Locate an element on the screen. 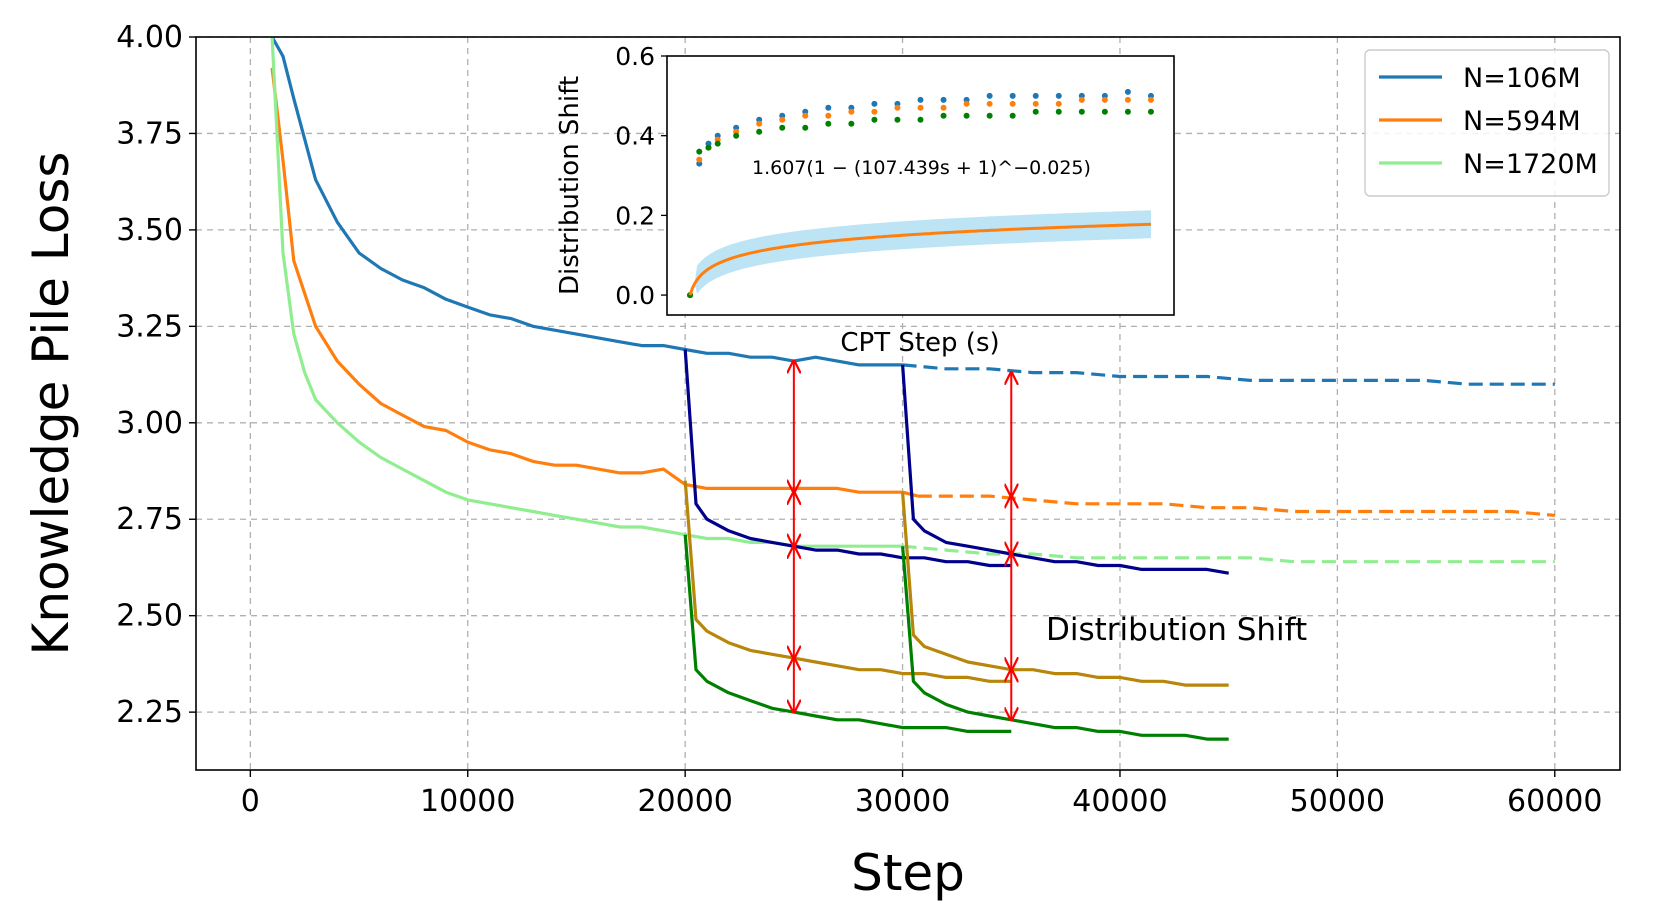 This screenshot has height=922, width=1661. legend-label: N=594M is located at coordinates (1522, 121).